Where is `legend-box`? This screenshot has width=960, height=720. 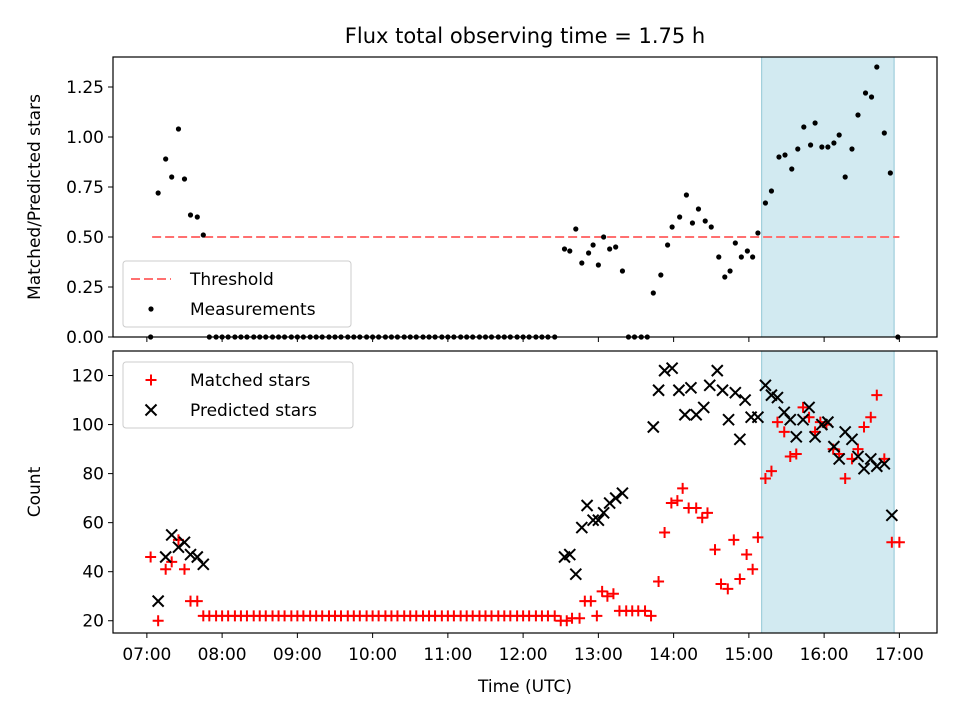
legend-box is located at coordinates (237, 294).